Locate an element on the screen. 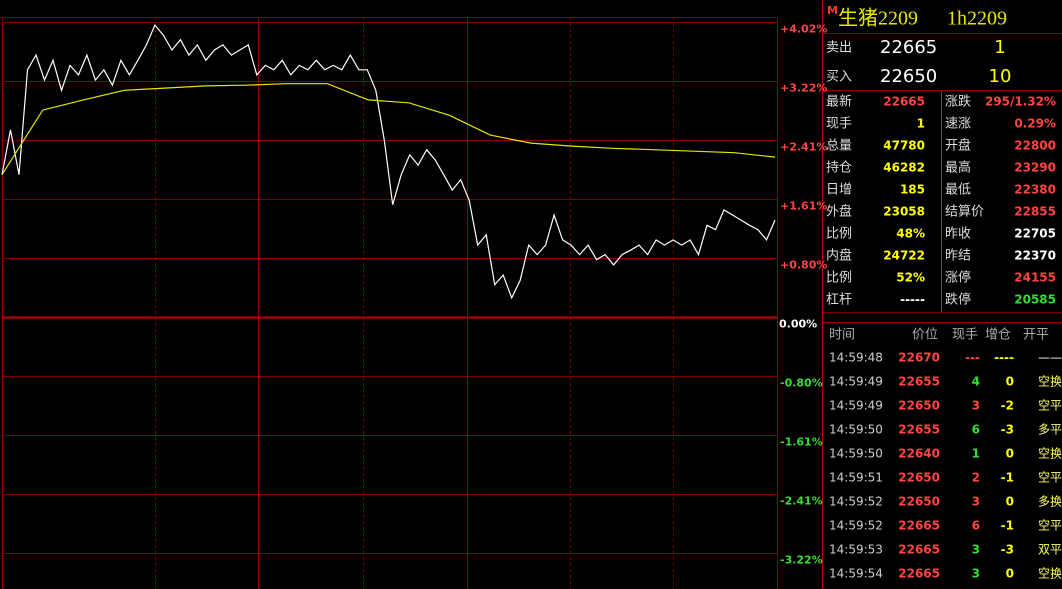 This screenshot has height=589, width=1062. stat-value: 22855 is located at coordinates (1035, 212).